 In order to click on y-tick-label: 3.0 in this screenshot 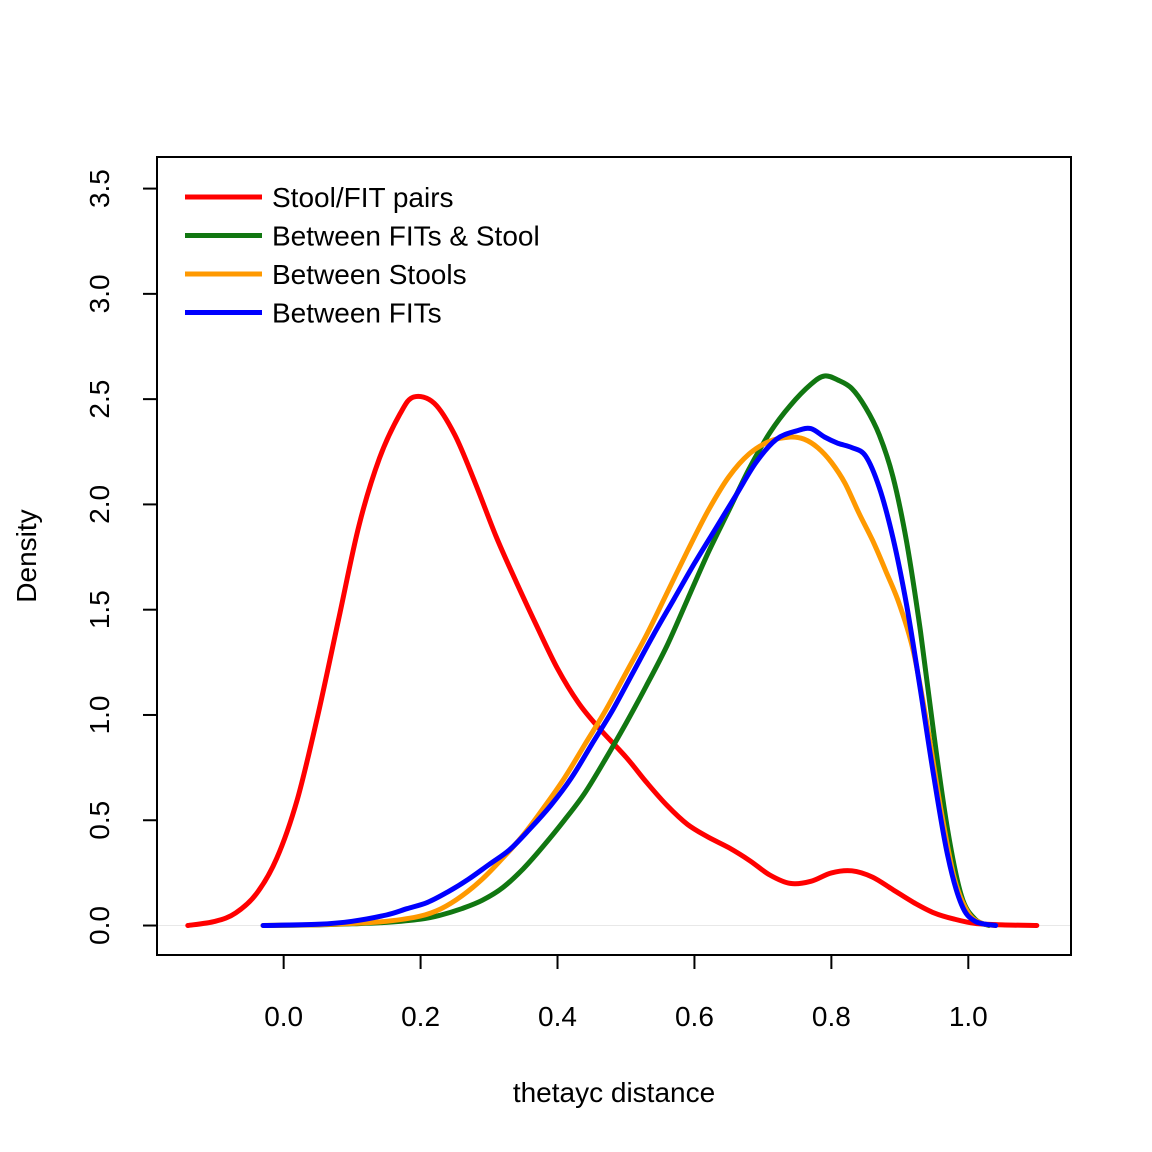, I will do `click(99, 293)`.